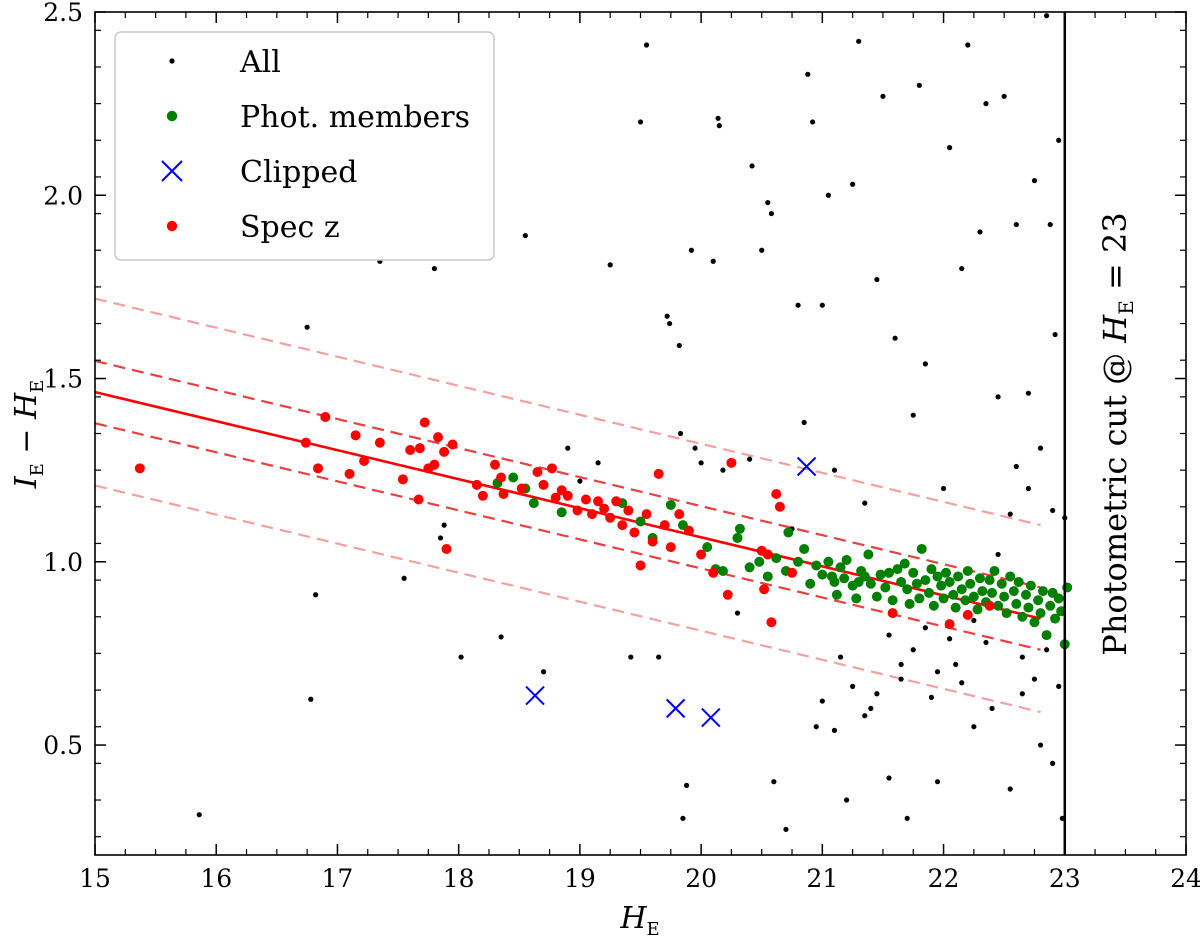 This screenshot has width=1200, height=942. I want to click on x-tick-label: 21, so click(822, 878).